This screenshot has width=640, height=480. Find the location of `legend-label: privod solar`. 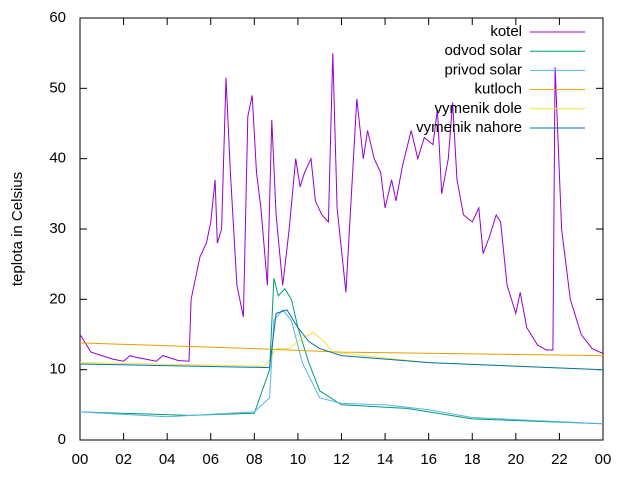

legend-label: privod solar is located at coordinates (483, 69).